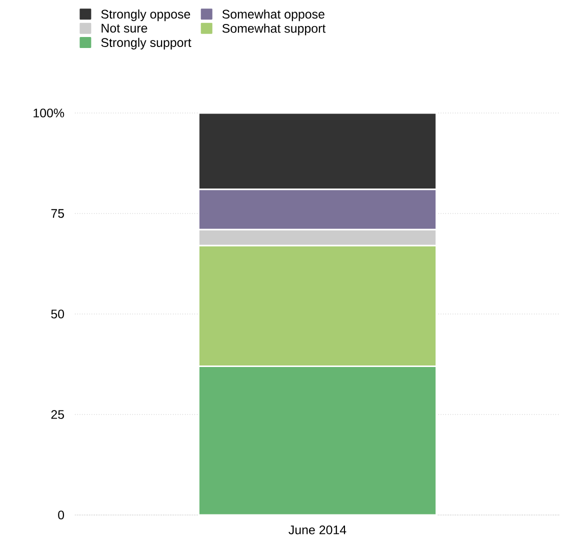  I want to click on x-tick-label: June 2014, so click(317, 529).